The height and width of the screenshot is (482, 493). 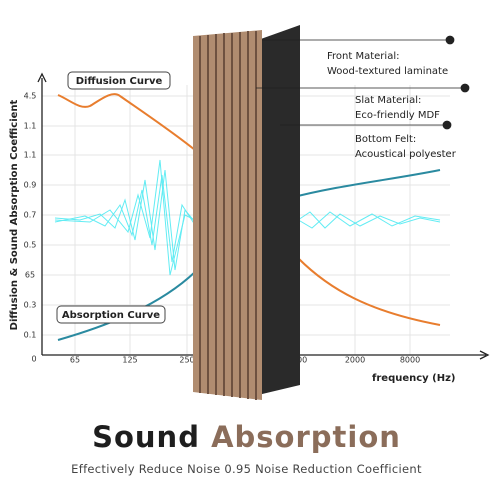 I want to click on callout-heading: Slat Material:, so click(x=388, y=100).